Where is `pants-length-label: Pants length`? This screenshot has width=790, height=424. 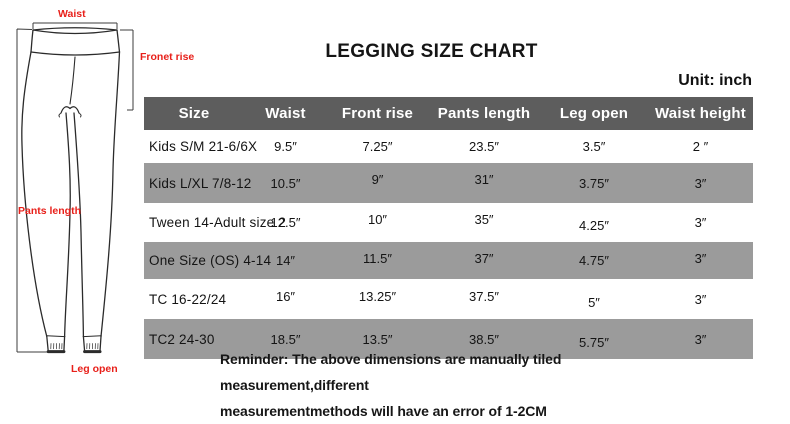
pants-length-label: Pants length is located at coordinates (50, 211).